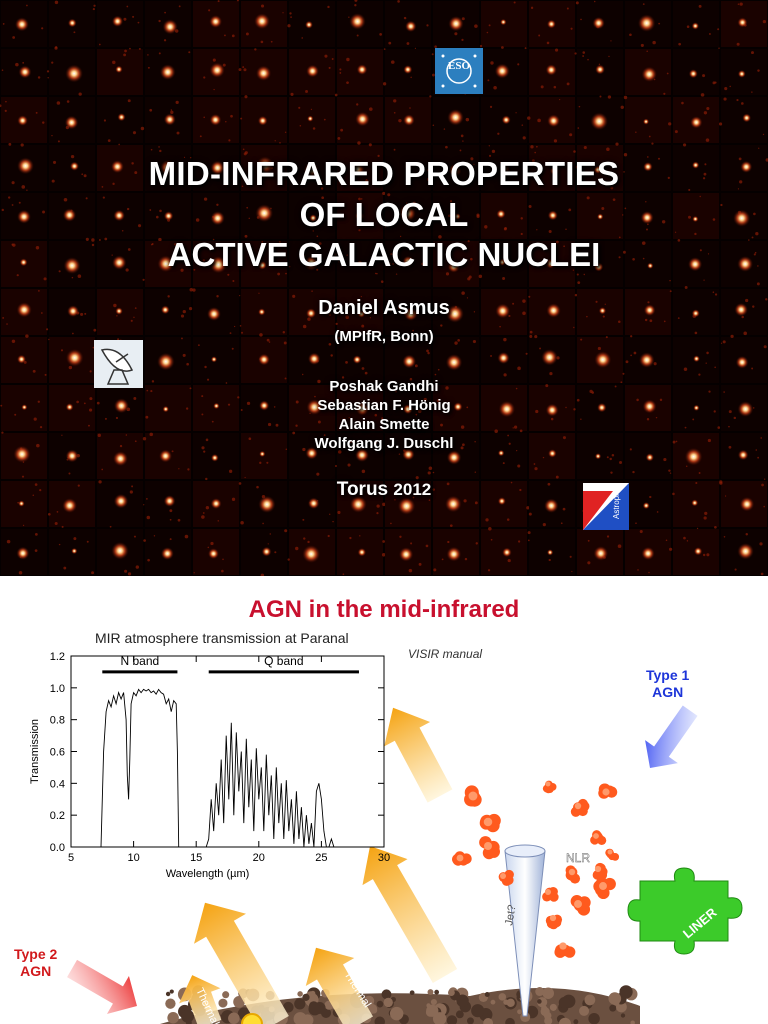  What do you see at coordinates (384, 424) in the screenshot?
I see `coauthor: Alain Smette` at bounding box center [384, 424].